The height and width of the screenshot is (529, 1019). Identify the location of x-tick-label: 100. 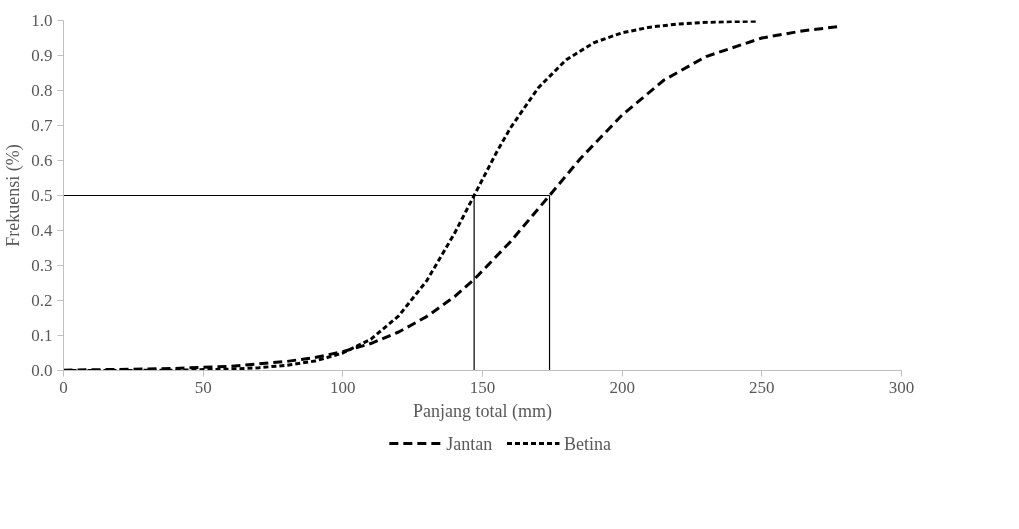
(343, 387).